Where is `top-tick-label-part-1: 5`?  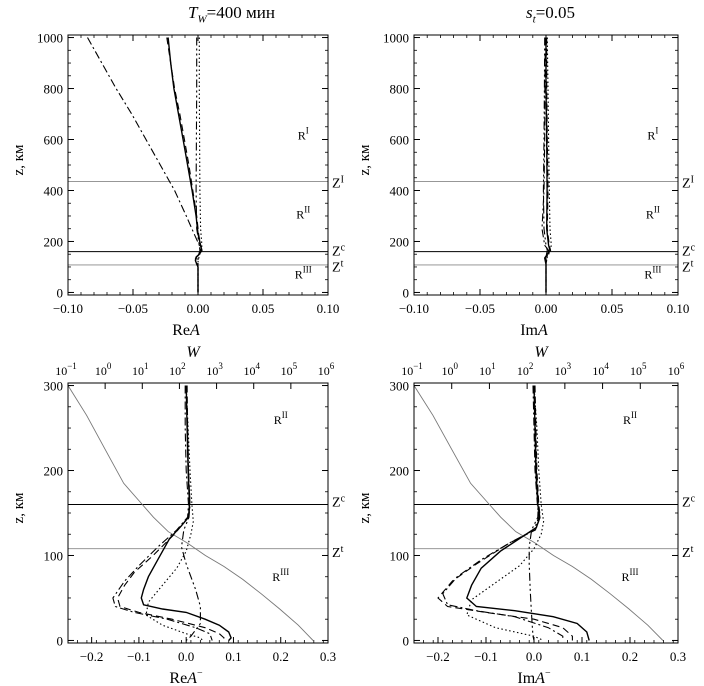
top-tick-label-part-1: 5 is located at coordinates (644, 366).